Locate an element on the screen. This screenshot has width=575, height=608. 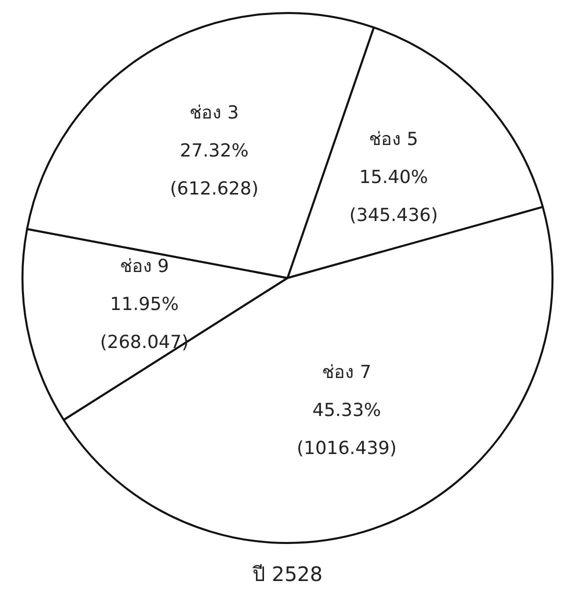
slice-label: ช่อง 9 is located at coordinates (144, 267).